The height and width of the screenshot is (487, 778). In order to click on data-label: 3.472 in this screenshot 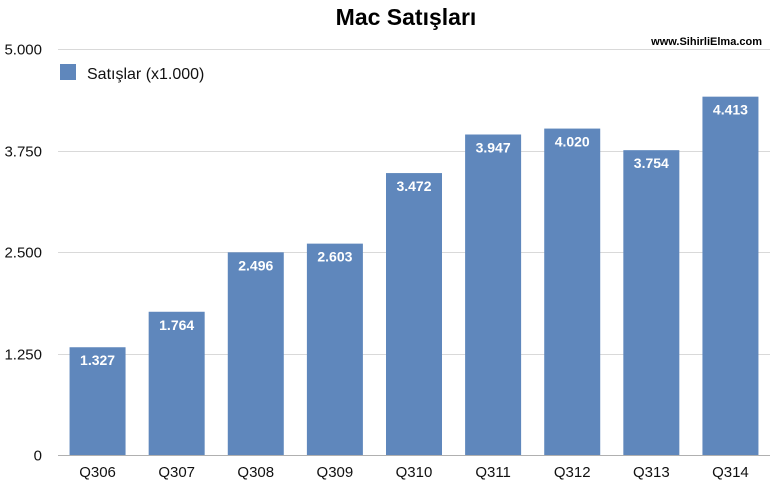, I will do `click(413, 186)`.